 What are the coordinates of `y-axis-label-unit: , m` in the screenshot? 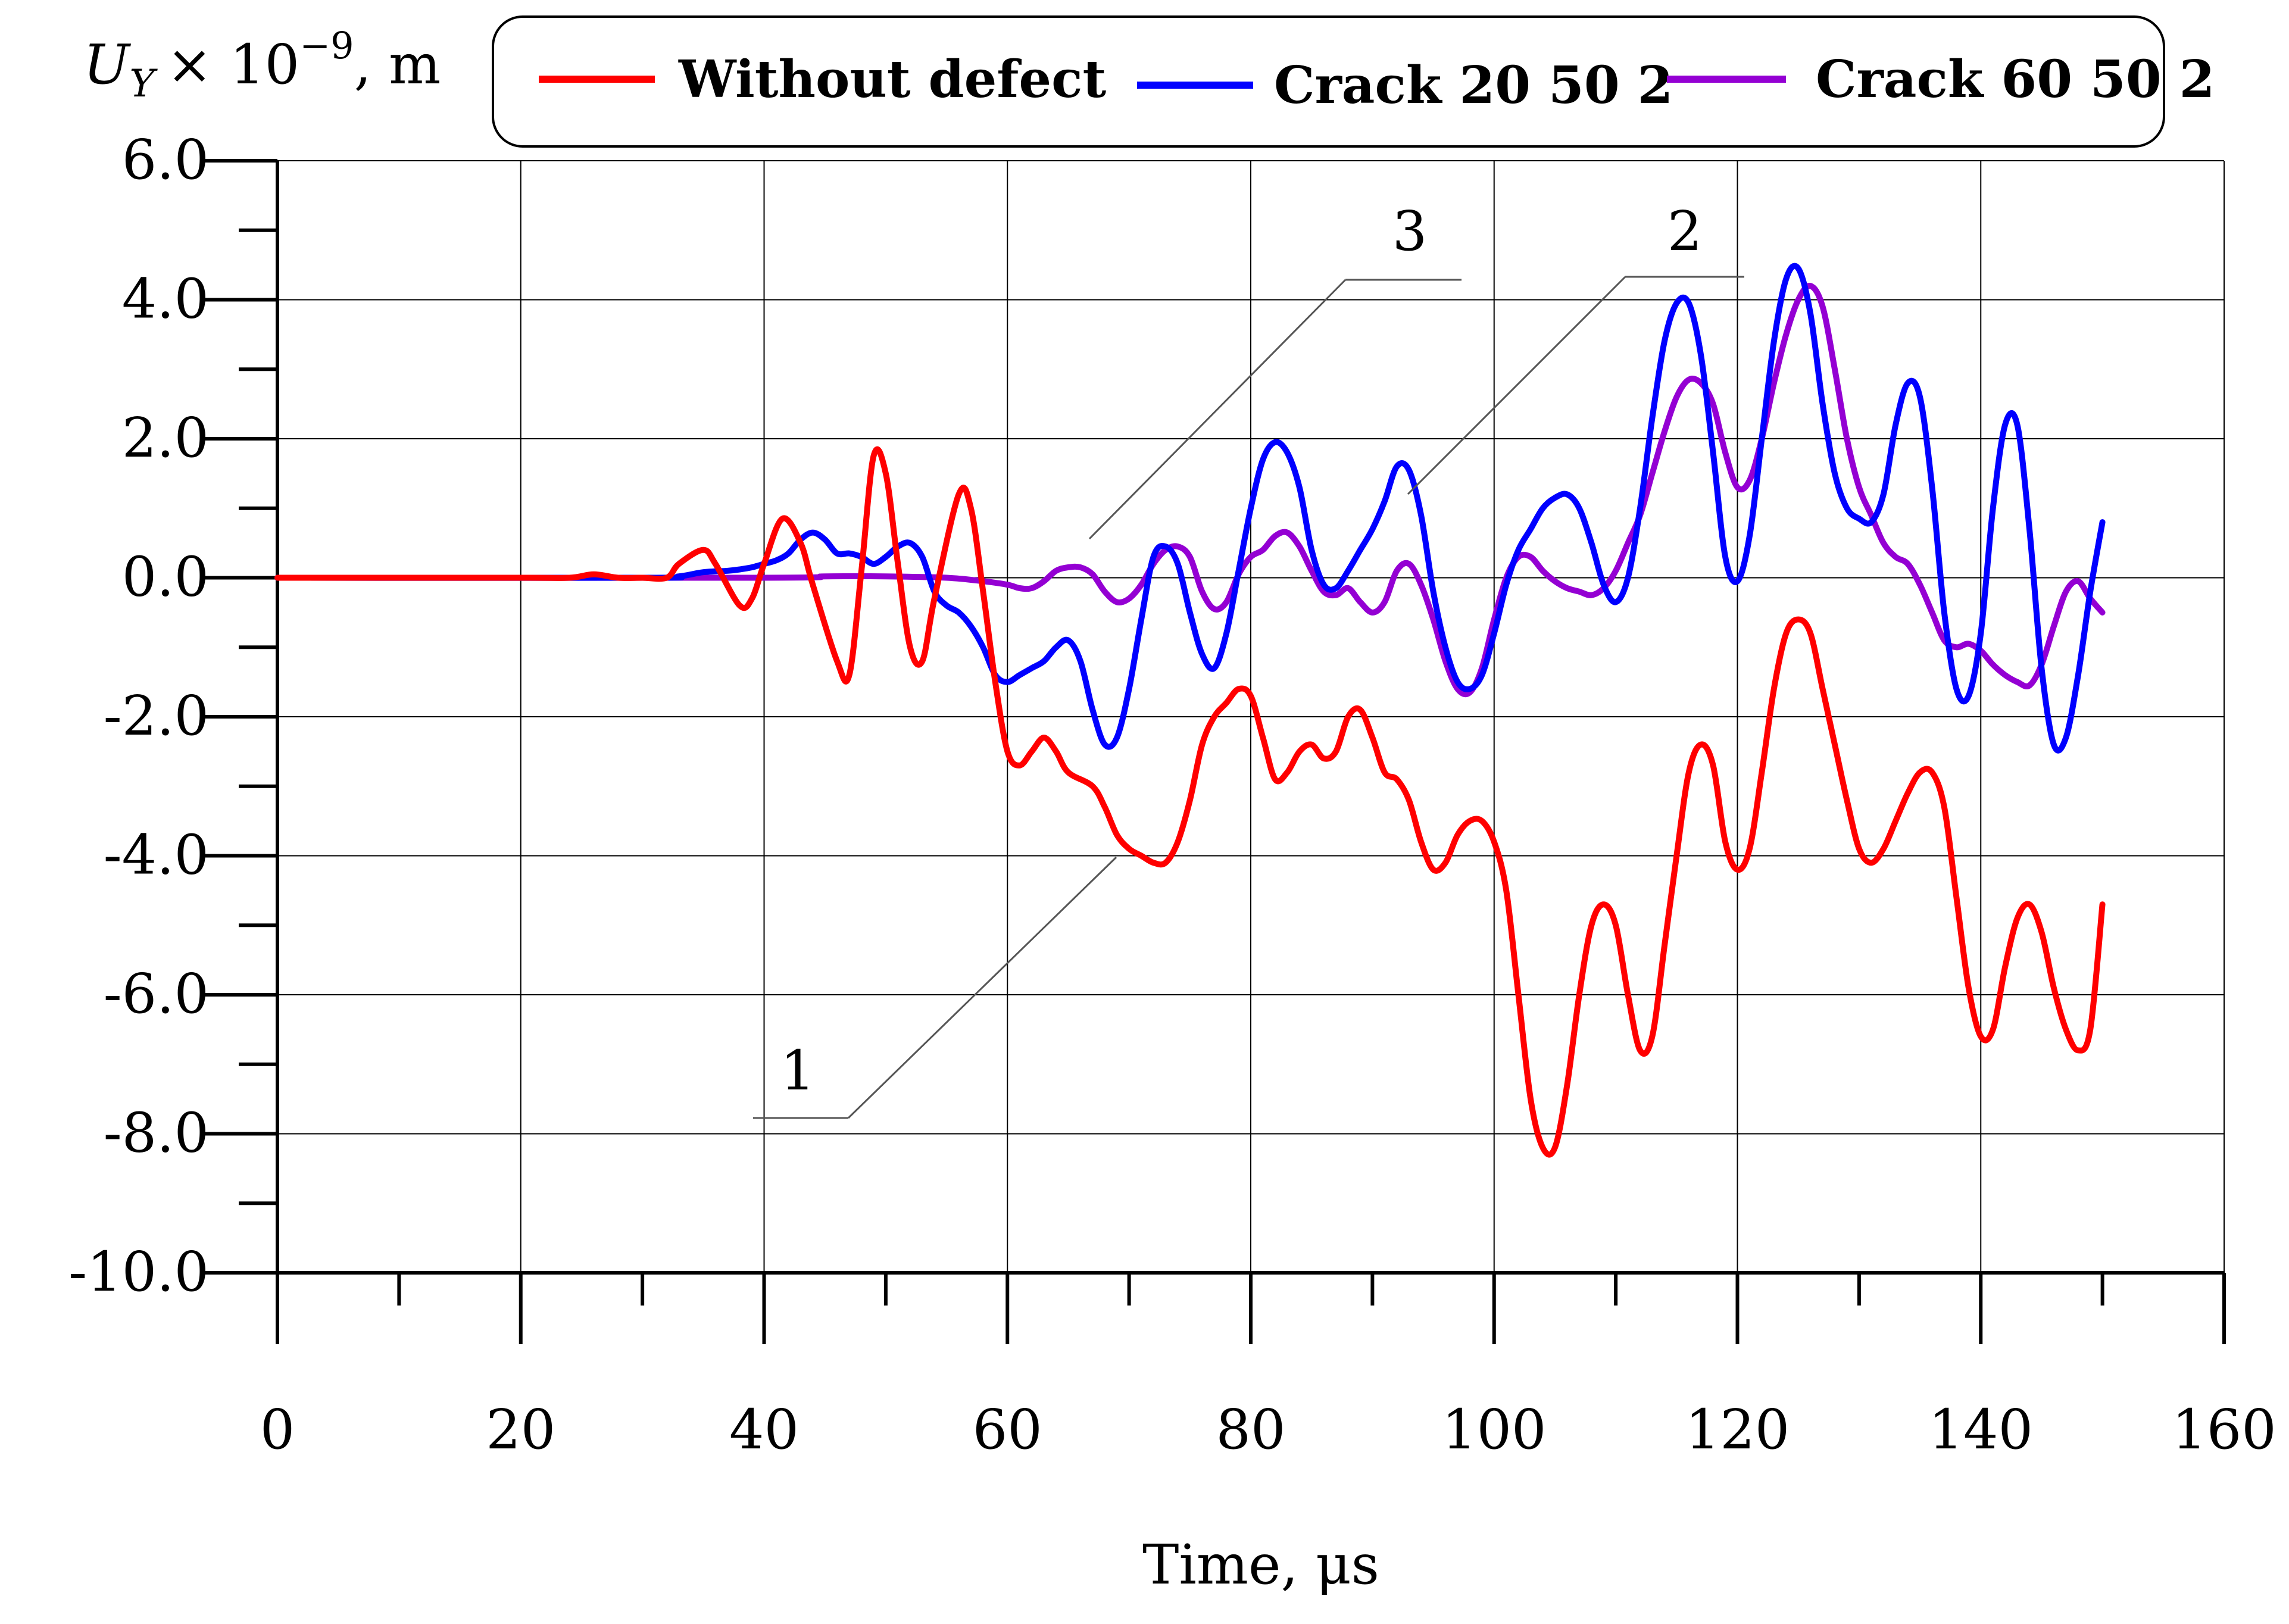 It's located at (397, 64).